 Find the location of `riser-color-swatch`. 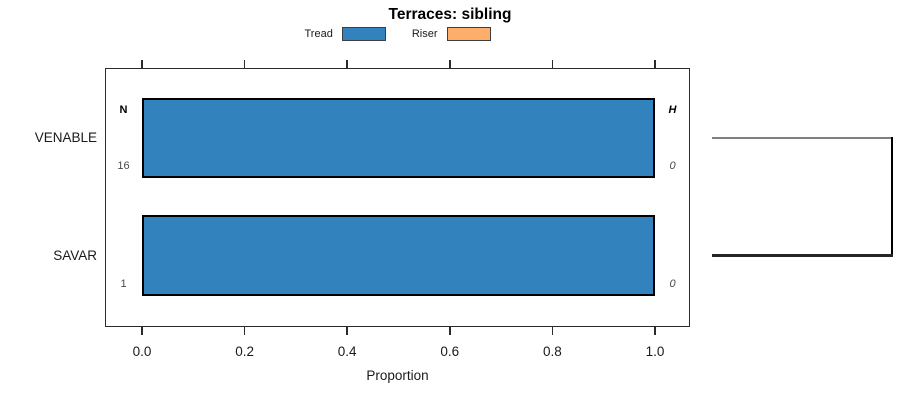

riser-color-swatch is located at coordinates (468, 34).